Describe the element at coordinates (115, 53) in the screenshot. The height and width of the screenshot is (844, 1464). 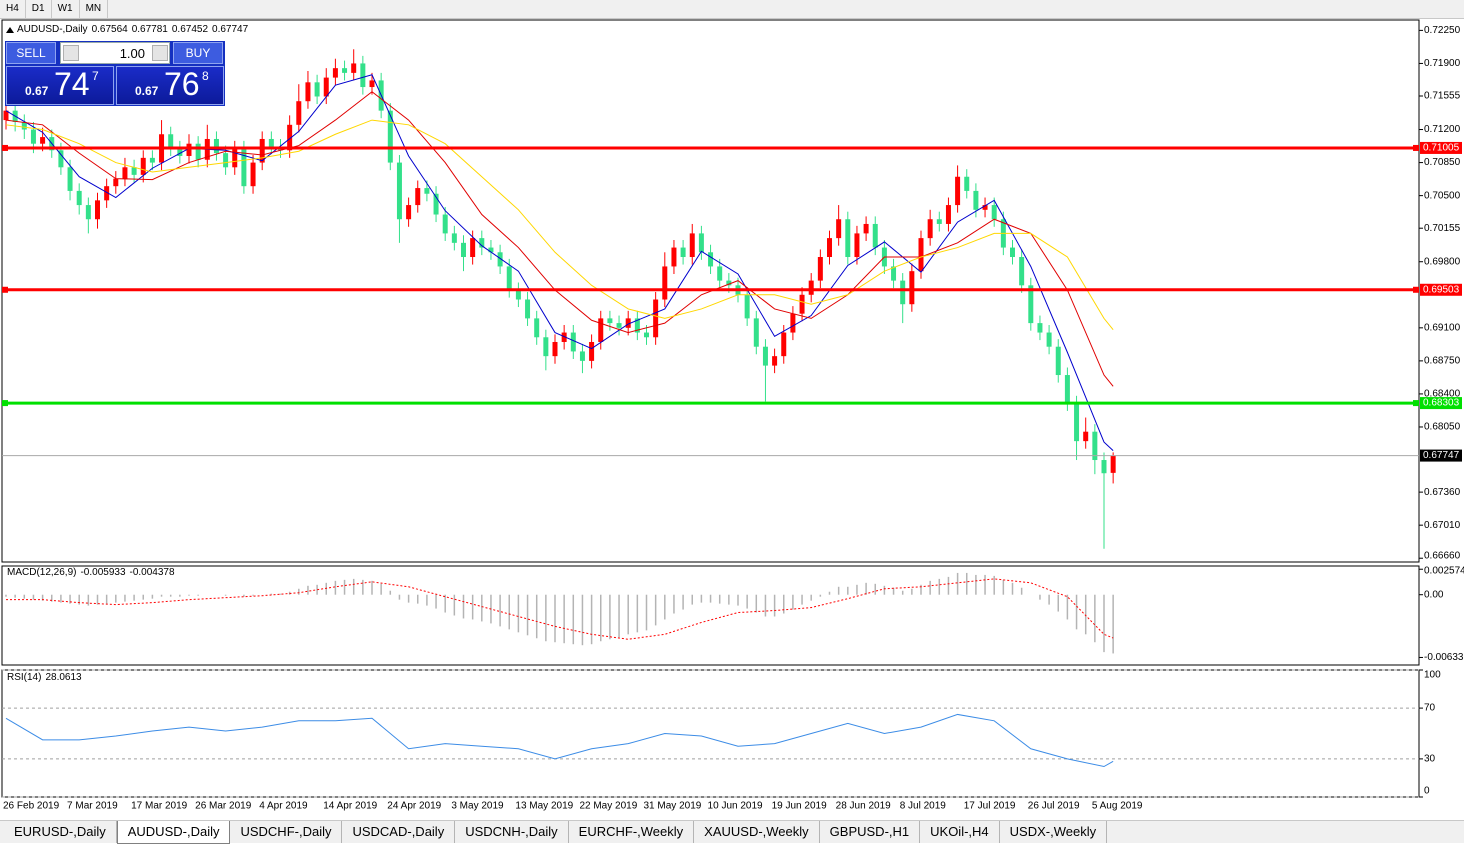
I see `lot-size-input: 1.00` at that location.